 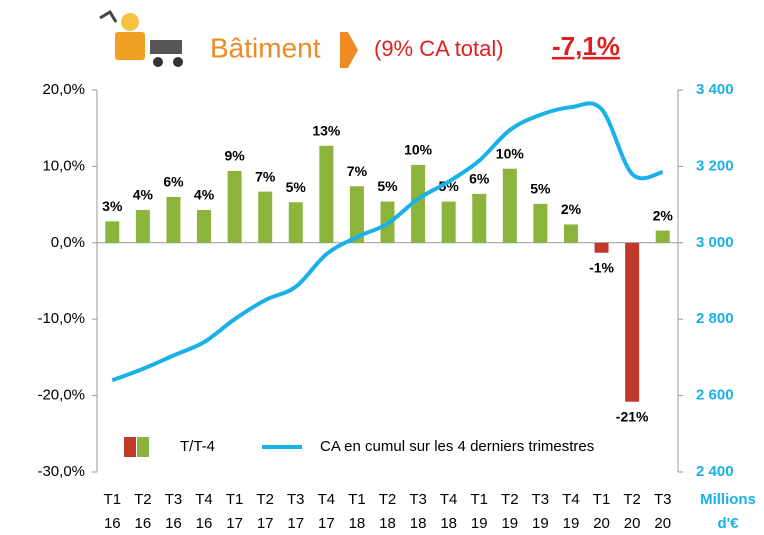 I want to click on x-tick-label: T4 18, so click(x=449, y=511).